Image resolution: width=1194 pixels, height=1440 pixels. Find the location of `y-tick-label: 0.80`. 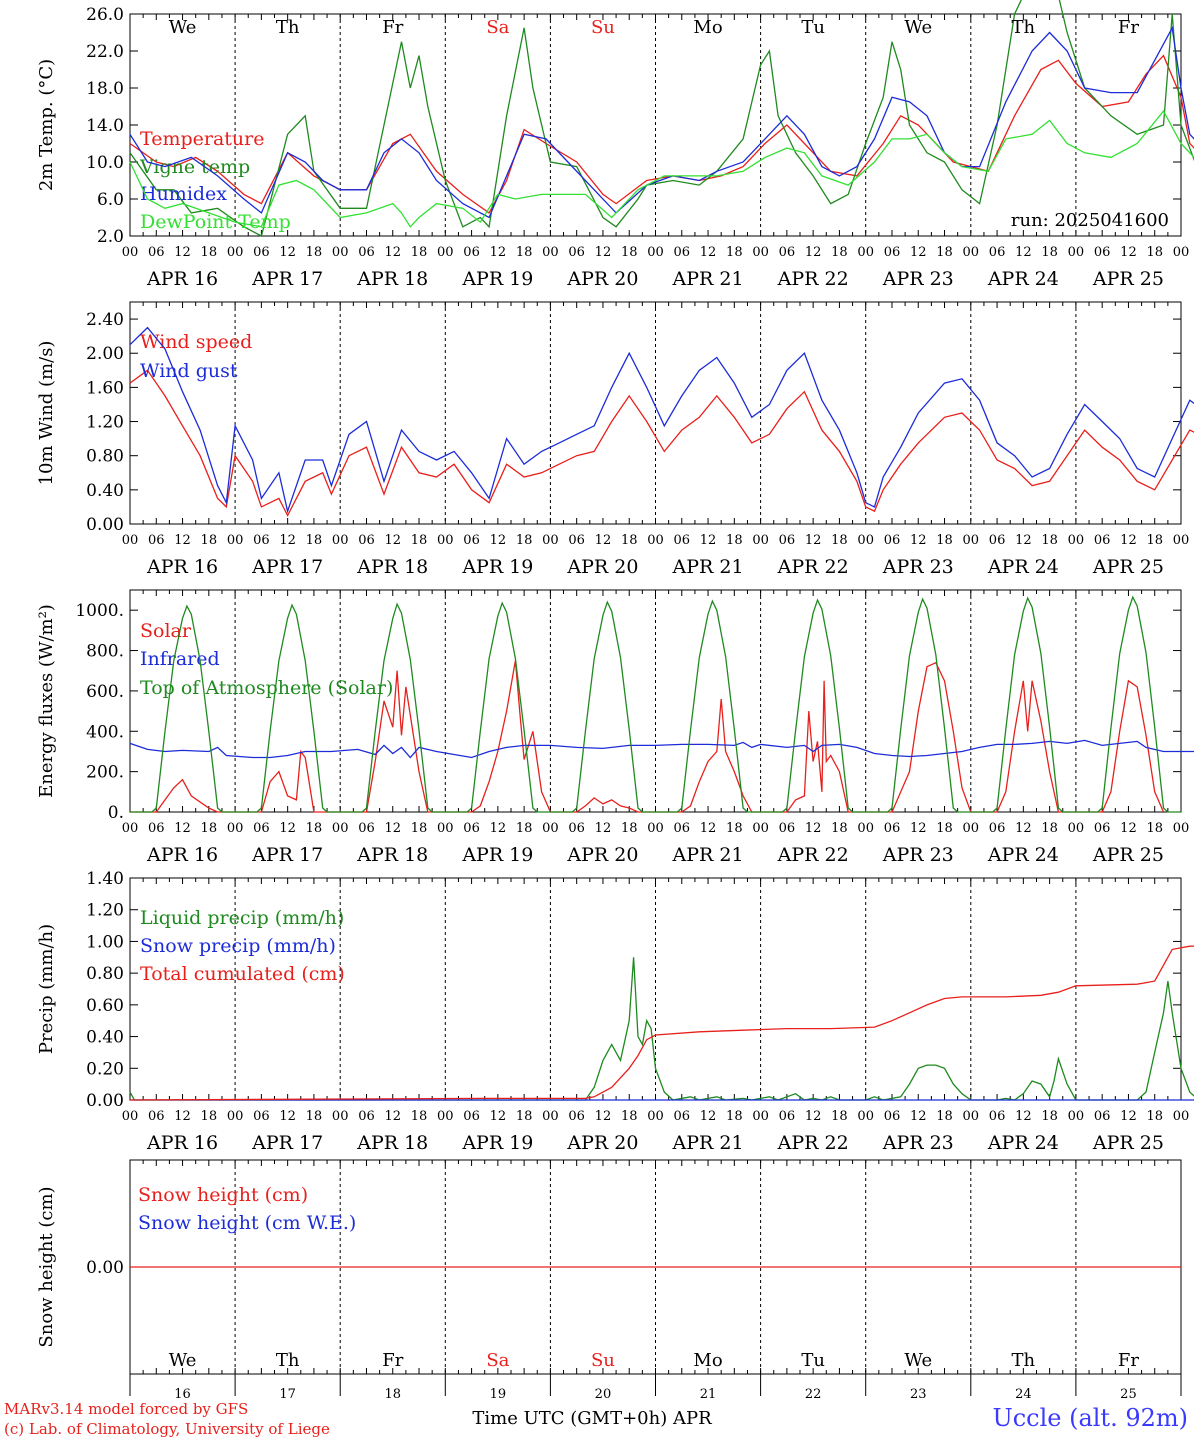

y-tick-label: 0.80 is located at coordinates (105, 457).